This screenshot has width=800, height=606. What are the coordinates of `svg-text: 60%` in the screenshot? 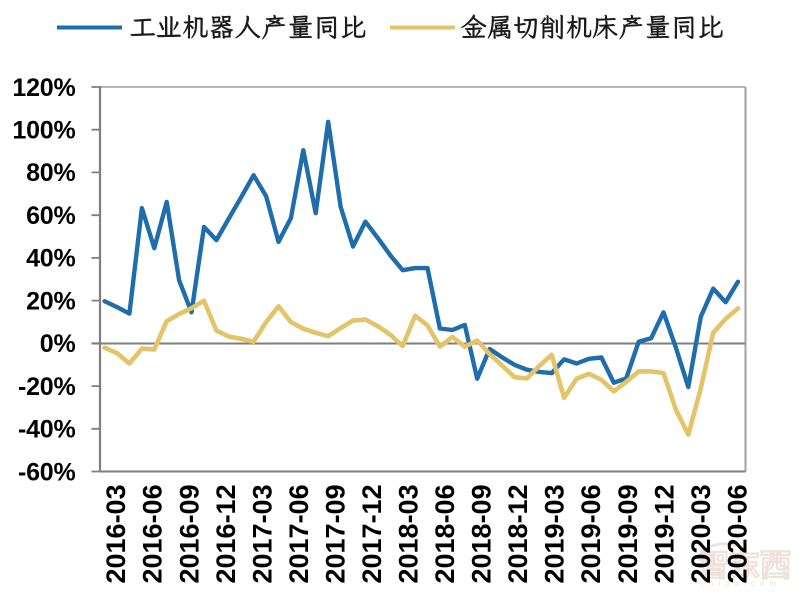 It's located at (50, 216).